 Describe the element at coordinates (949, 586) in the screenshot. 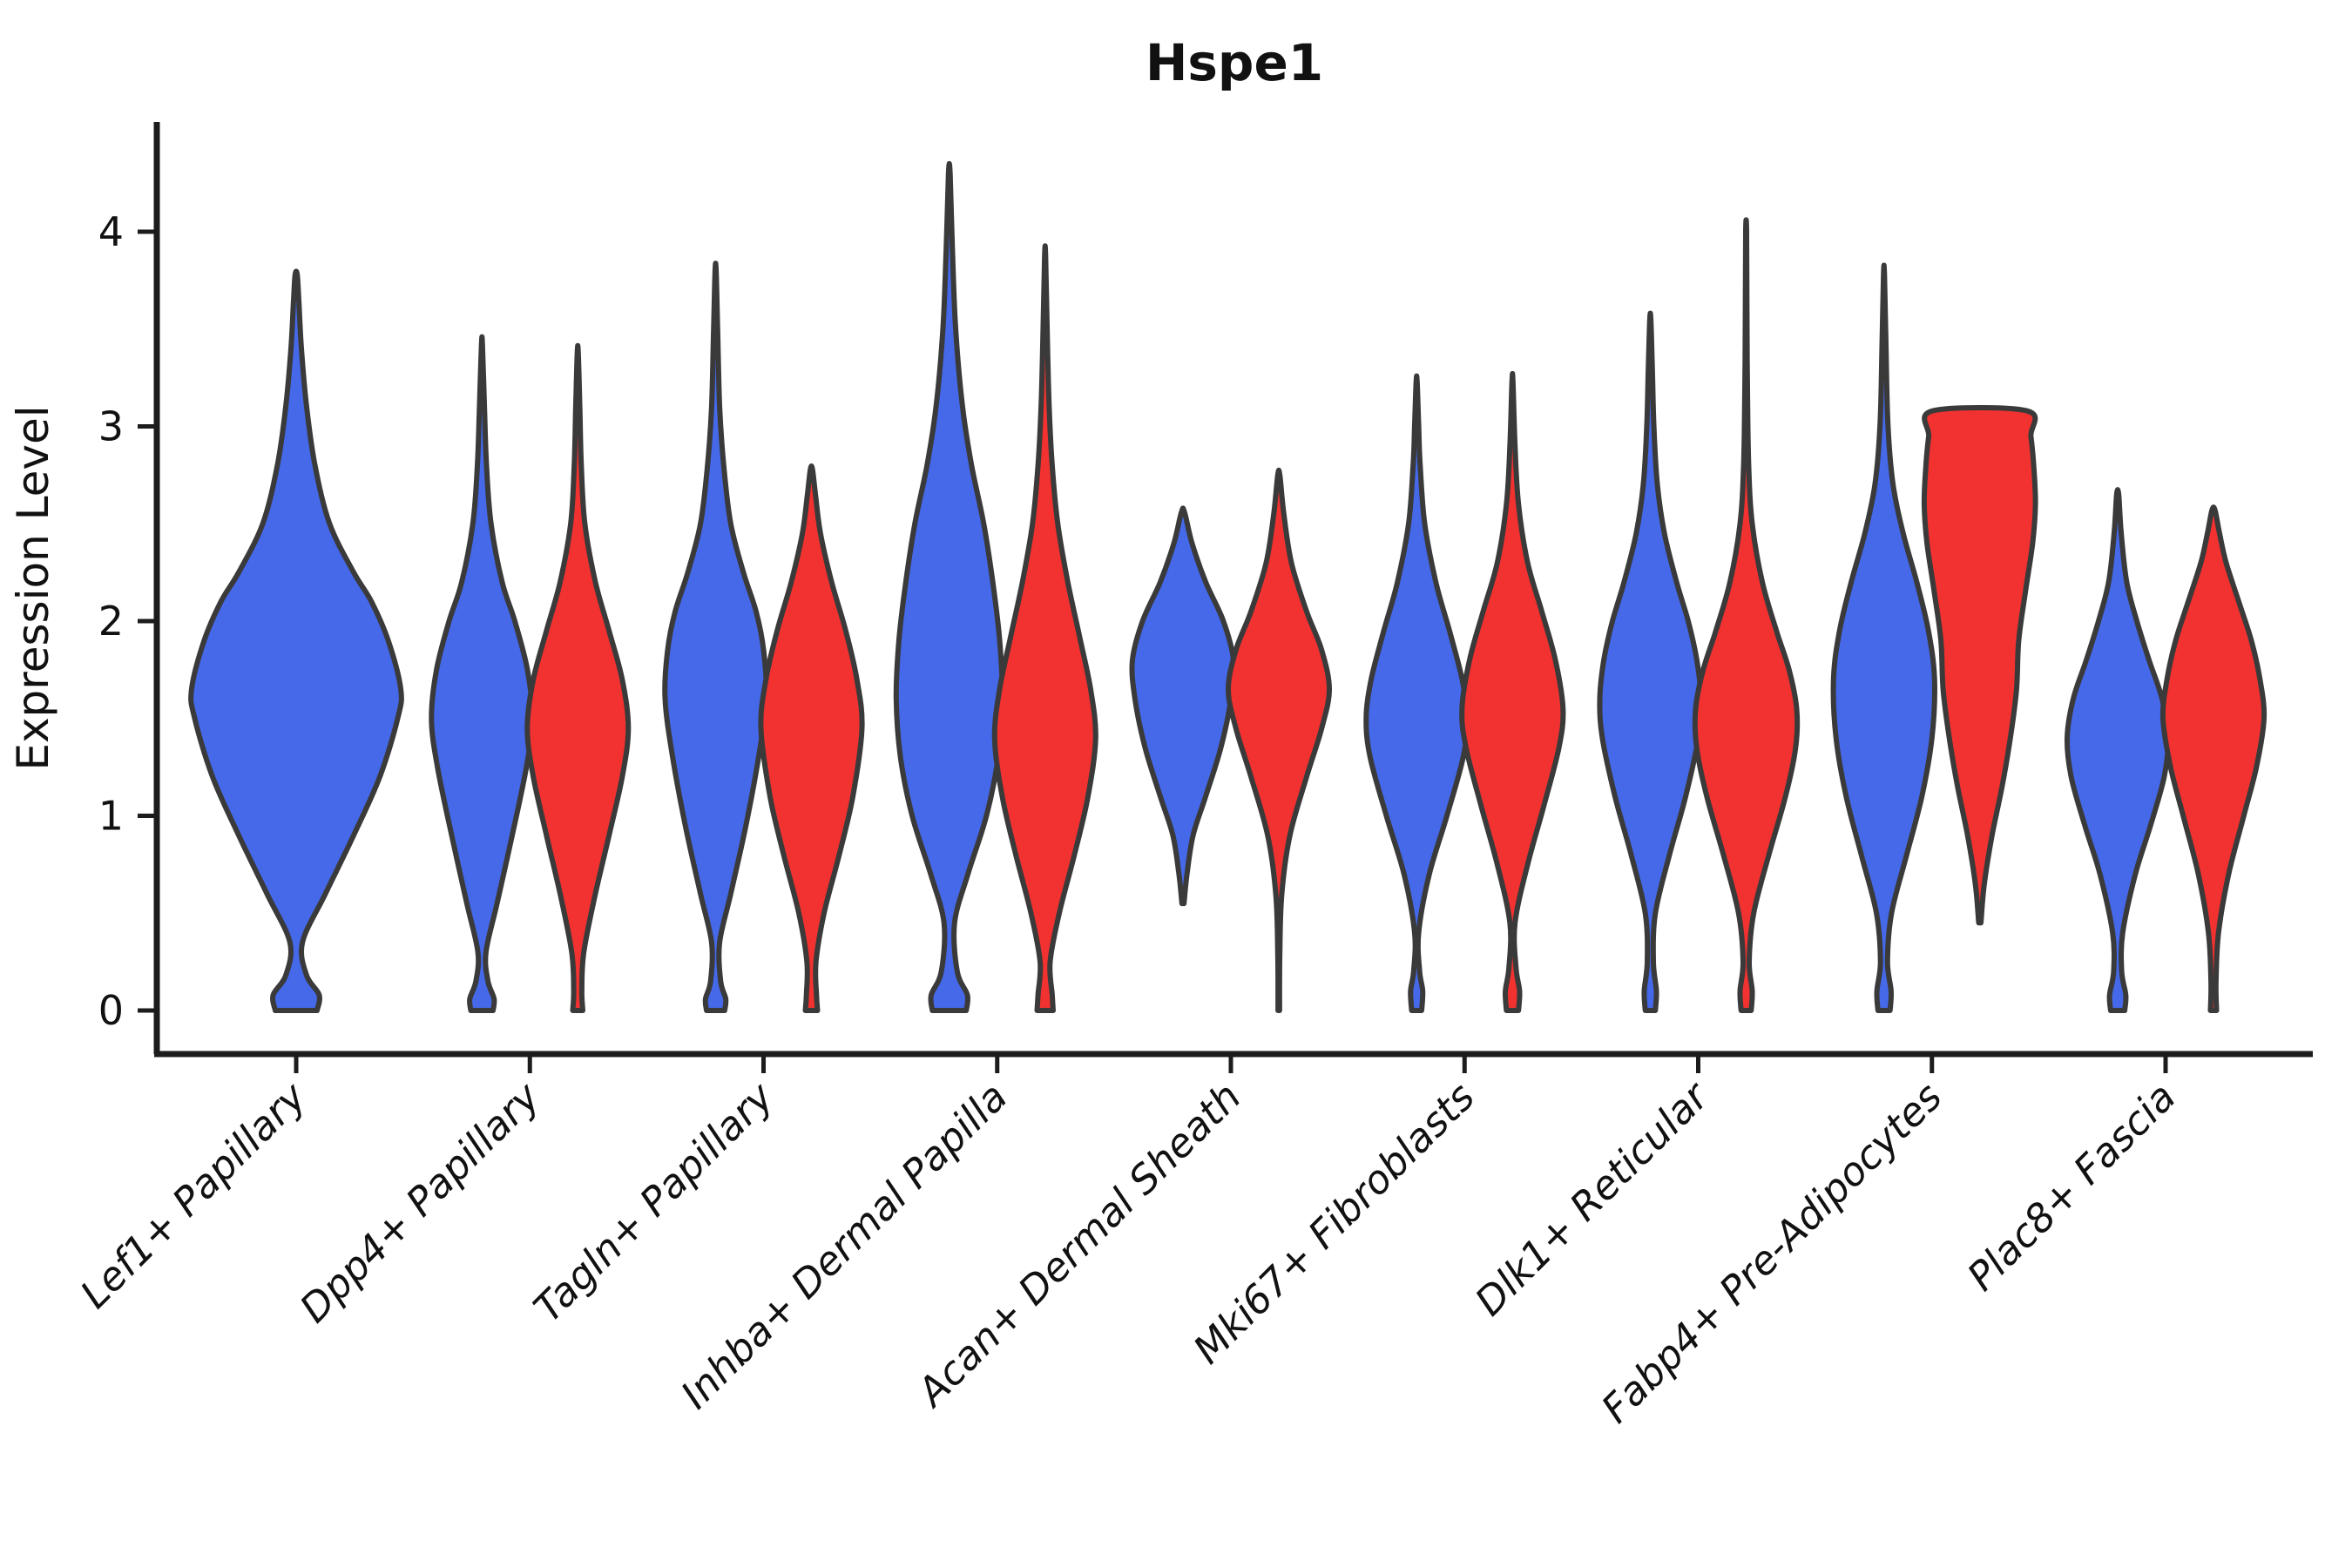

I see `violin-inhba-dermal-papilla-blue` at that location.